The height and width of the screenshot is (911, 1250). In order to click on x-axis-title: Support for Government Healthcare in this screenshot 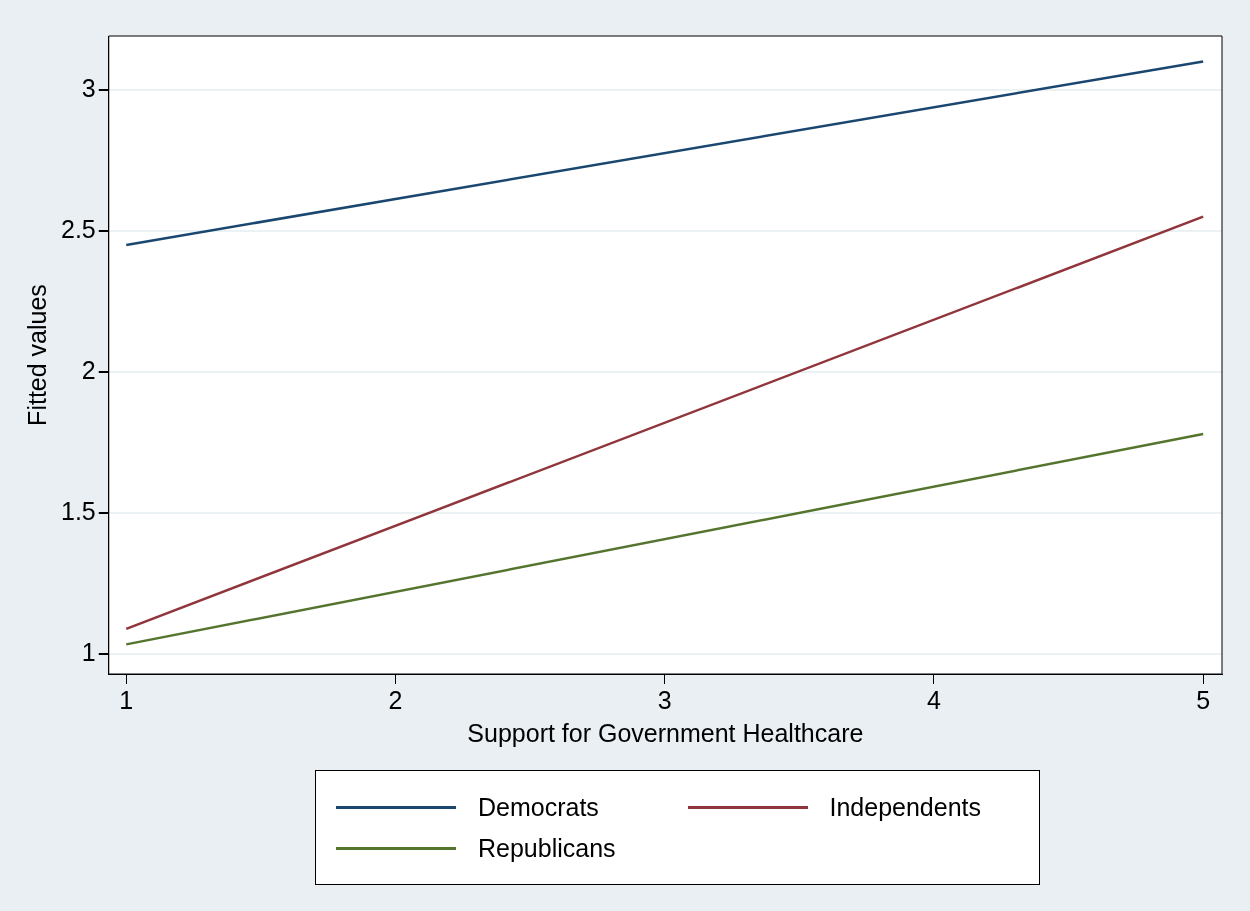, I will do `click(665, 732)`.